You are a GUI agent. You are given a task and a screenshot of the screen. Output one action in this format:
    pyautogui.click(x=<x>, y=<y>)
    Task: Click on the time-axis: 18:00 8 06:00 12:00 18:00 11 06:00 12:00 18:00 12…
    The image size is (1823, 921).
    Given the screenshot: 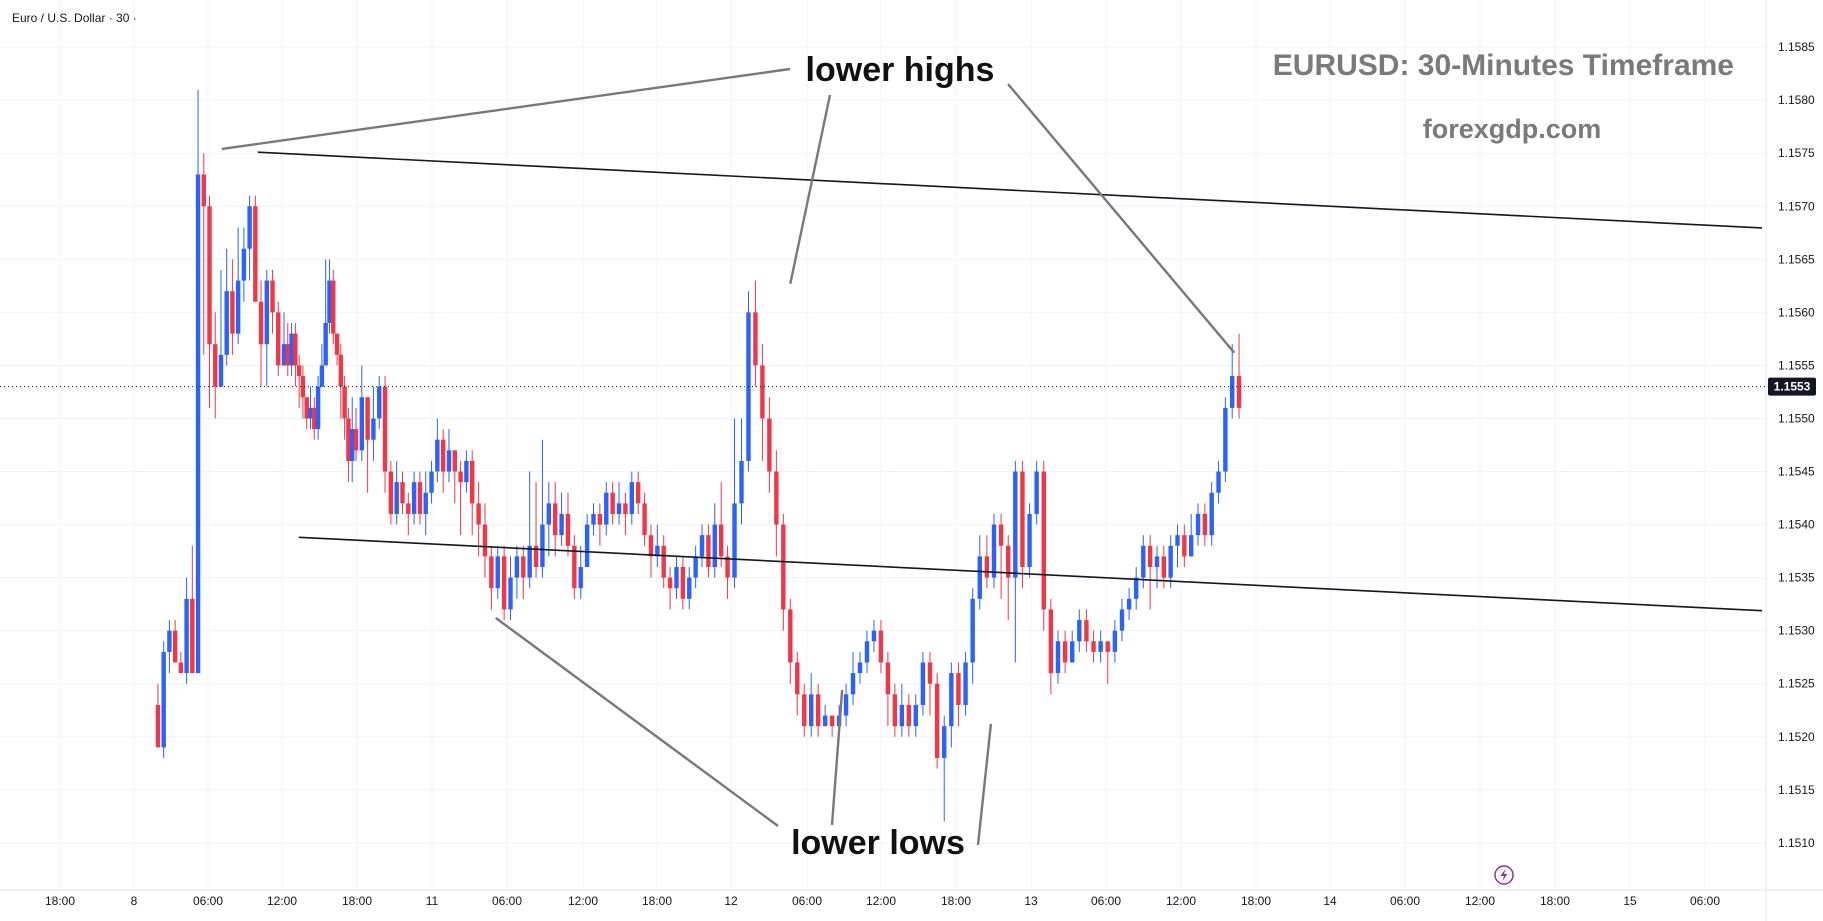 What is the action you would take?
    pyautogui.click(x=882, y=901)
    